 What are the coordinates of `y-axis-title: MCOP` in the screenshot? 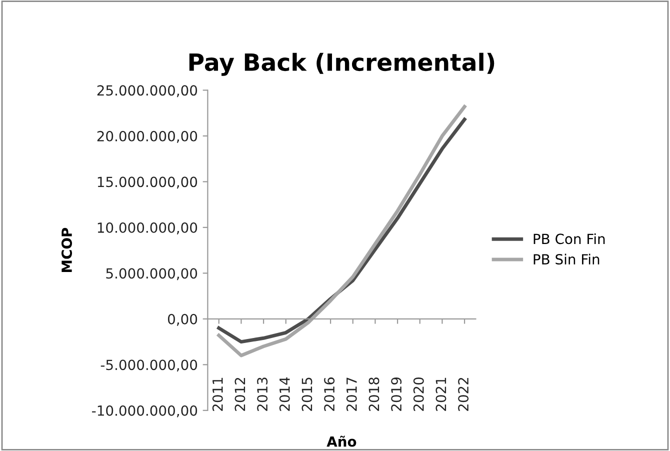 It's located at (66, 250).